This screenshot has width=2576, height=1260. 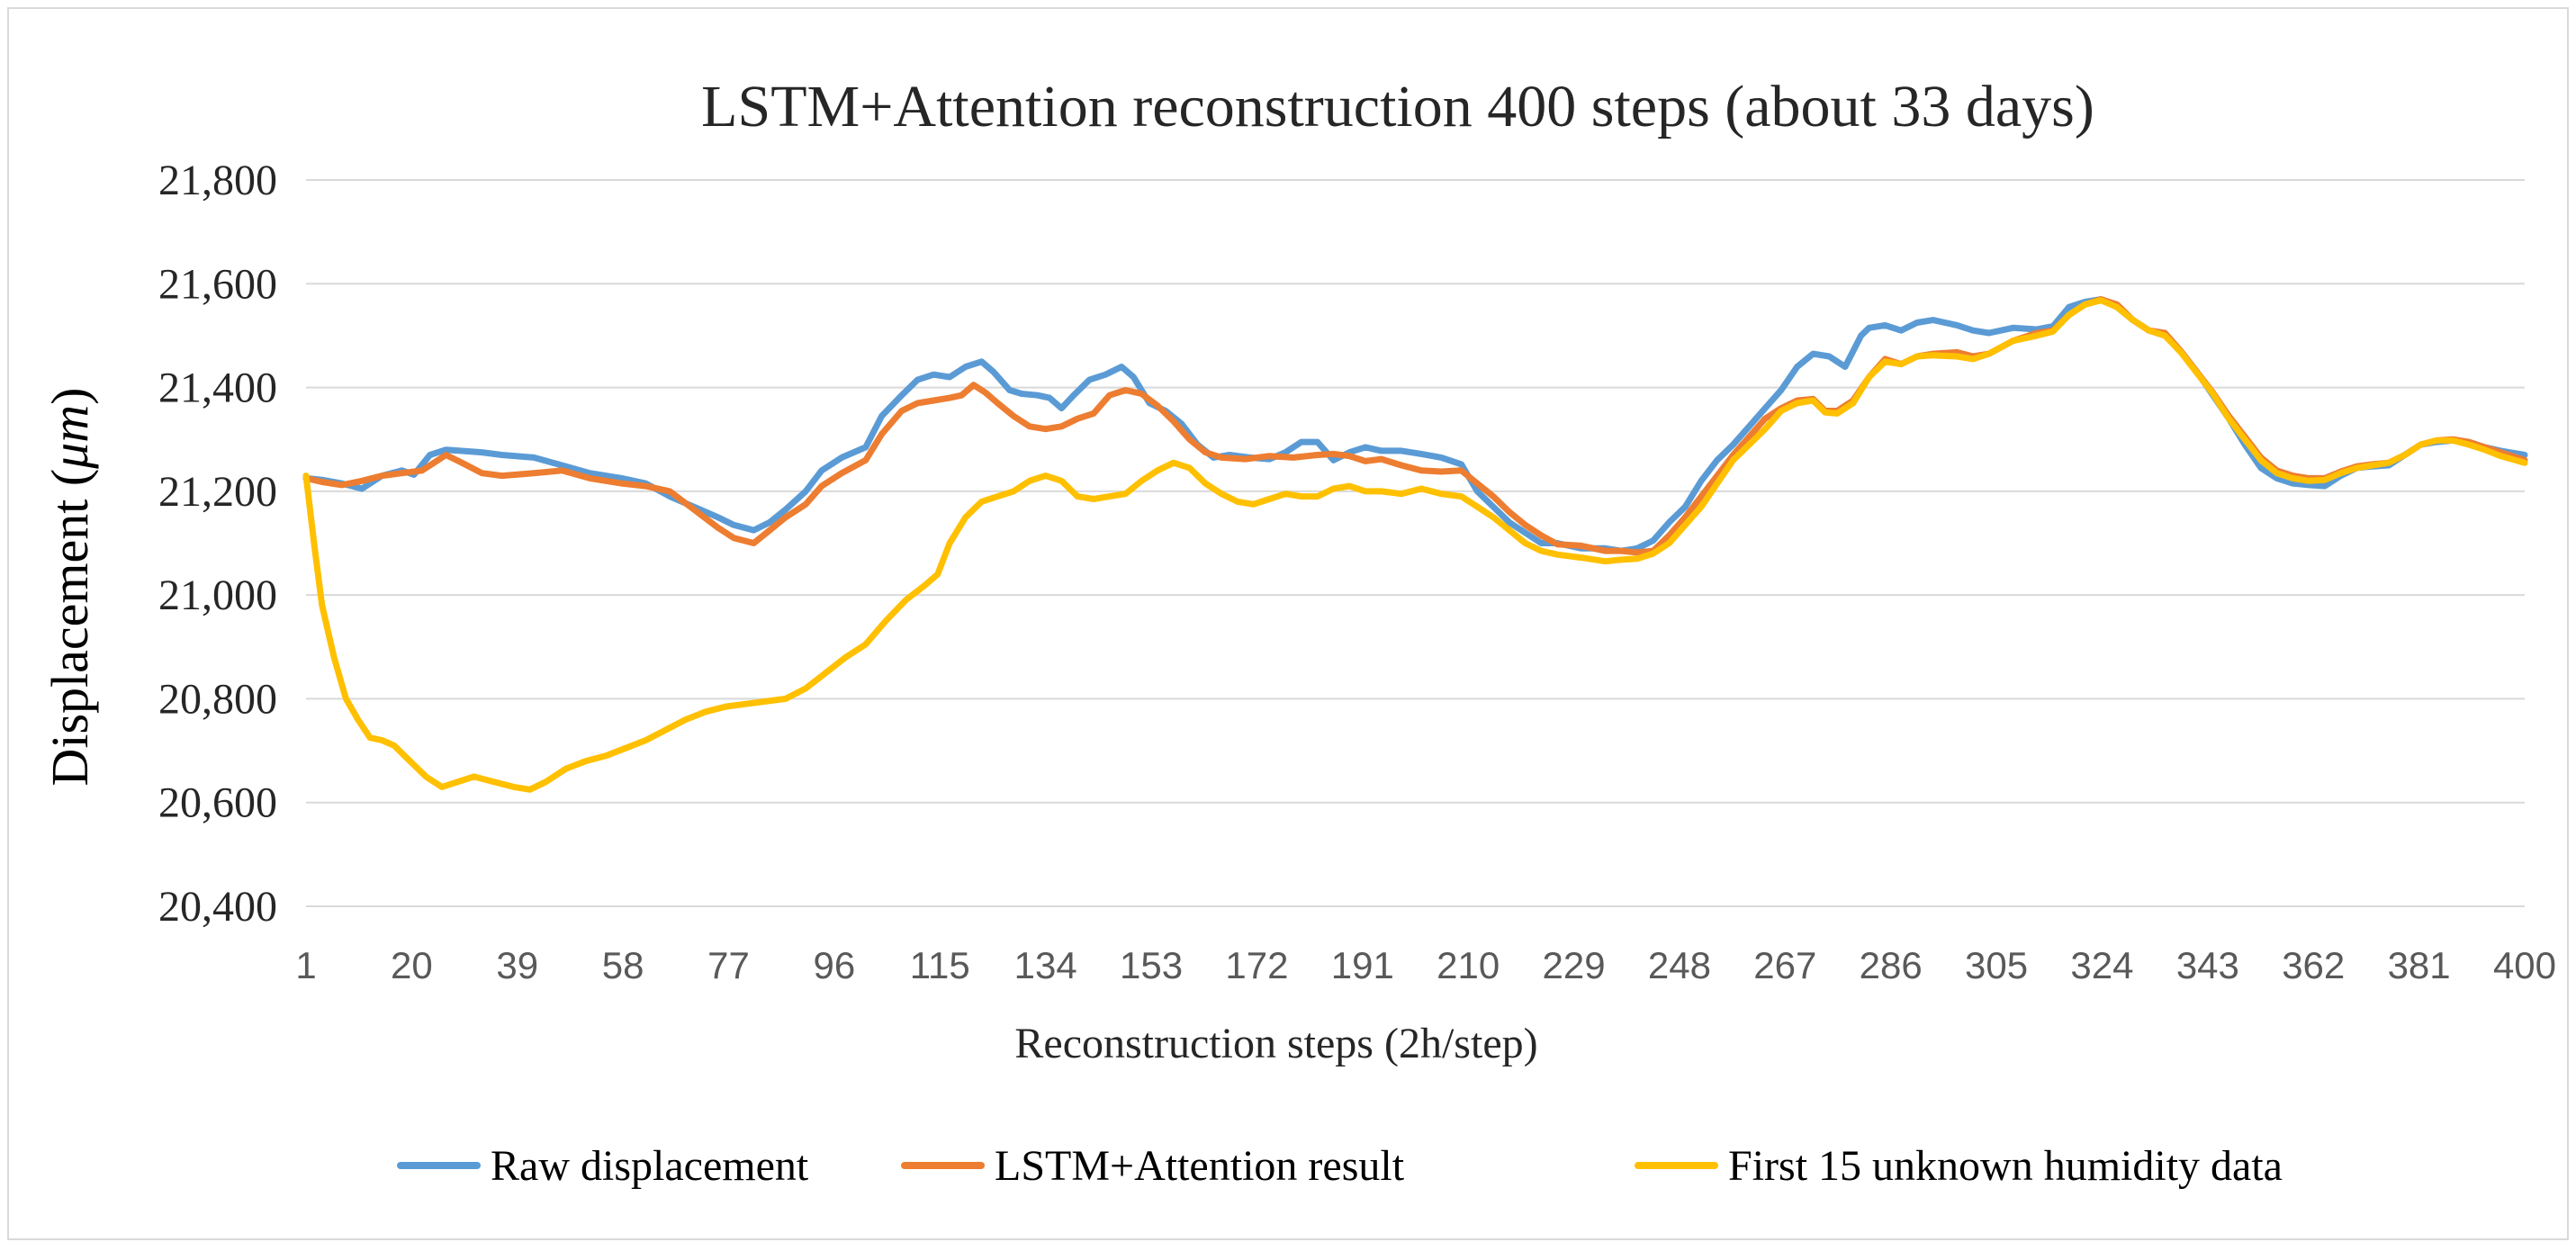 What do you see at coordinates (1891, 965) in the screenshot?
I see `x-tick-label: 286` at bounding box center [1891, 965].